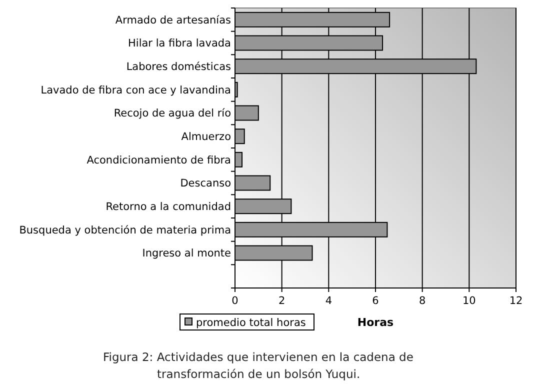  Describe the element at coordinates (158, 160) in the screenshot. I see `y-tick-label: Acondicionamiento de fibra` at that location.